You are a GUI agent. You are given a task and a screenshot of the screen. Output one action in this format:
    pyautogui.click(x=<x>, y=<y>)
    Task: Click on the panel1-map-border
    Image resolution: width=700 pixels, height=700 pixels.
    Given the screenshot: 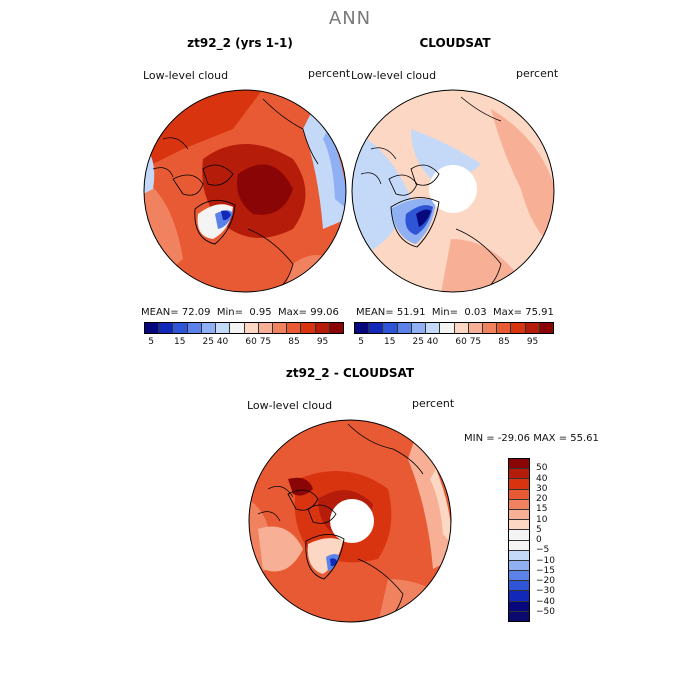 What is the action you would take?
    pyautogui.click(x=245, y=191)
    